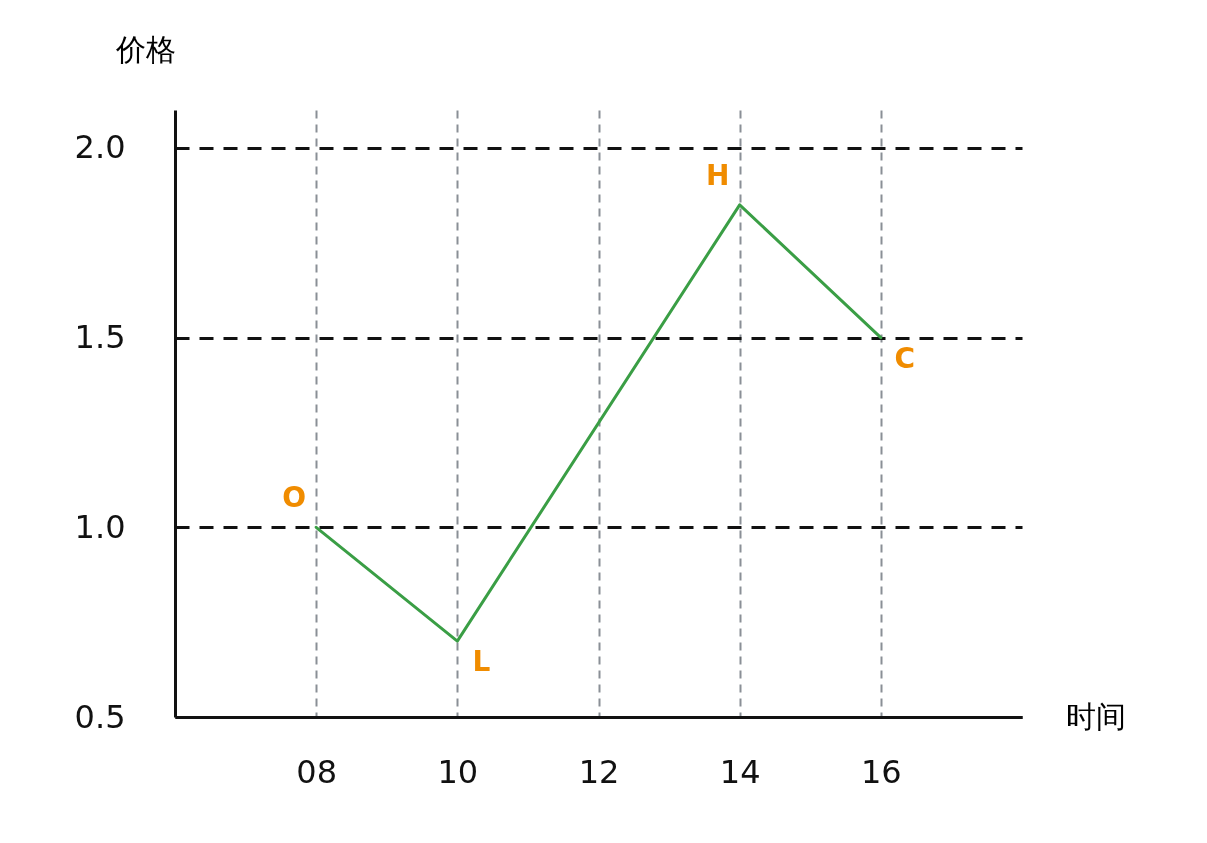  Describe the element at coordinates (1095, 716) in the screenshot. I see `x-axis-title: 时间` at that location.